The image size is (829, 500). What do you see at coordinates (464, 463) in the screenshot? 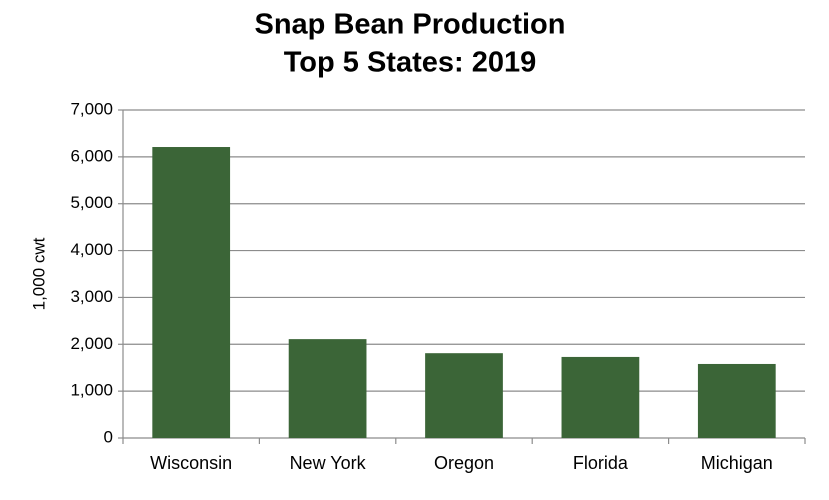
I see `x-tick-label: Oregon` at bounding box center [464, 463].